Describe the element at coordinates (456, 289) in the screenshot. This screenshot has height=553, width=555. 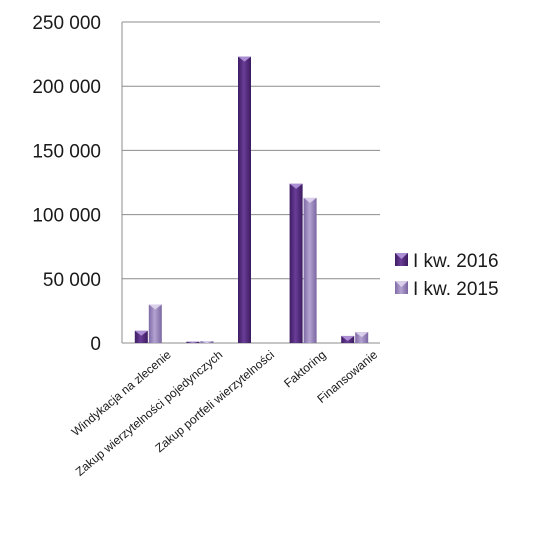
I see `legend-label: I kw. 2015` at that location.